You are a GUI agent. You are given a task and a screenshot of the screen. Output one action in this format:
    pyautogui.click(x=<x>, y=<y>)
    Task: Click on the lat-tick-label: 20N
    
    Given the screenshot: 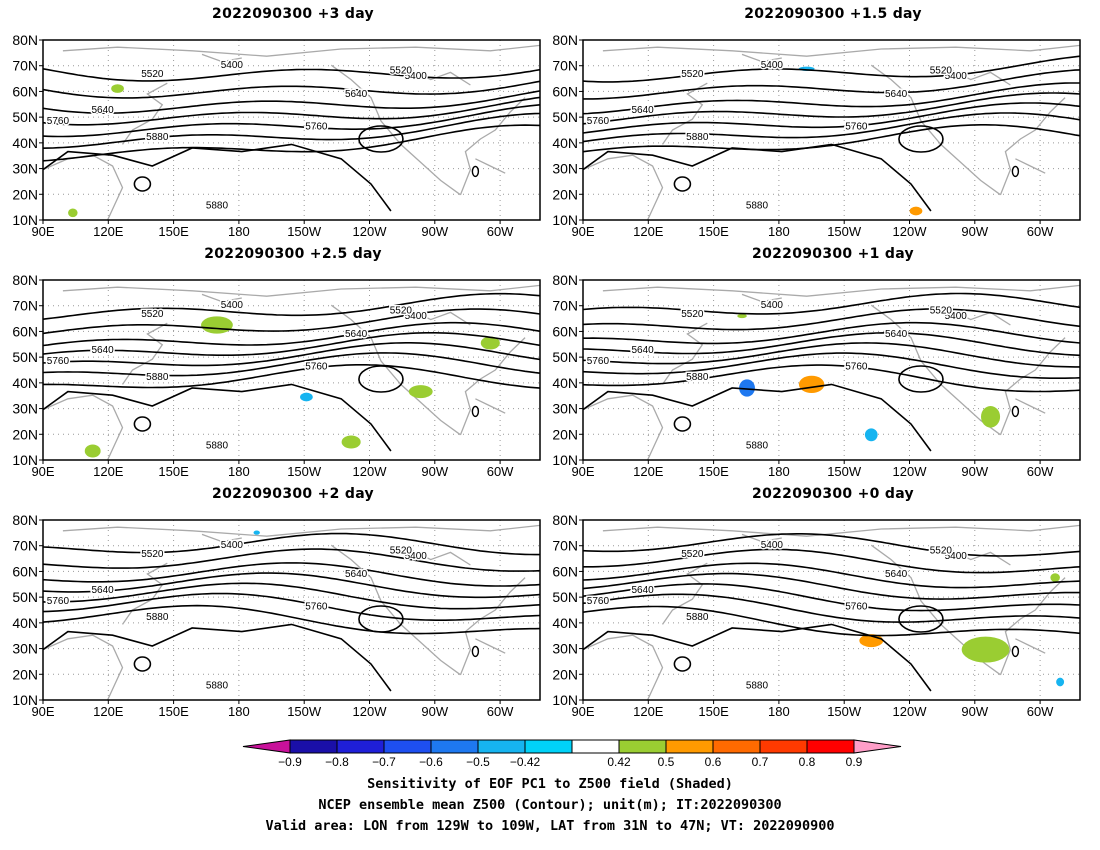 What is the action you would take?
    pyautogui.click(x=25, y=194)
    